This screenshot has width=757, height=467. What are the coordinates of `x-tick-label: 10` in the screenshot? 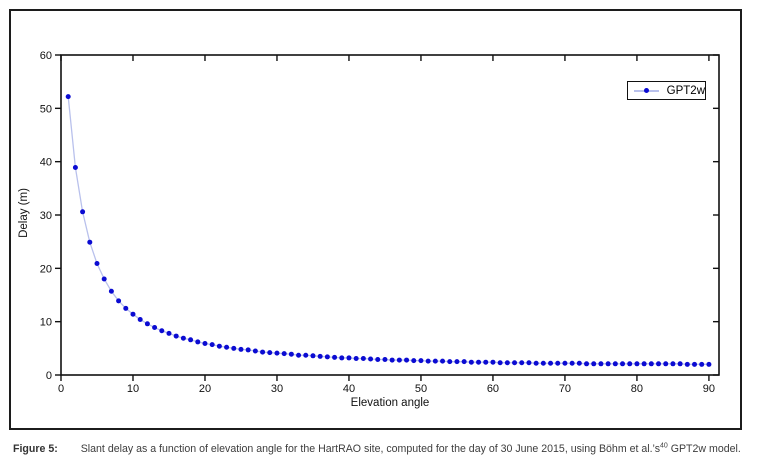 It's located at (133, 389).